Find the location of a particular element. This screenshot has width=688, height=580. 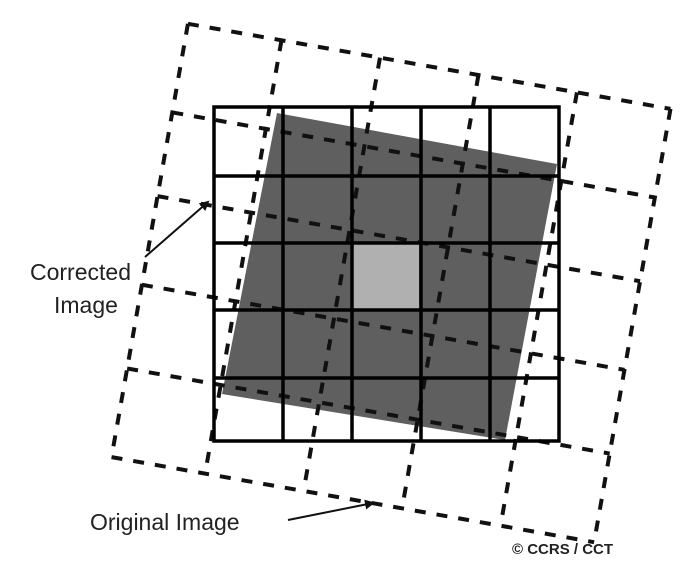

original-image-label: Original Image is located at coordinates (165, 522).